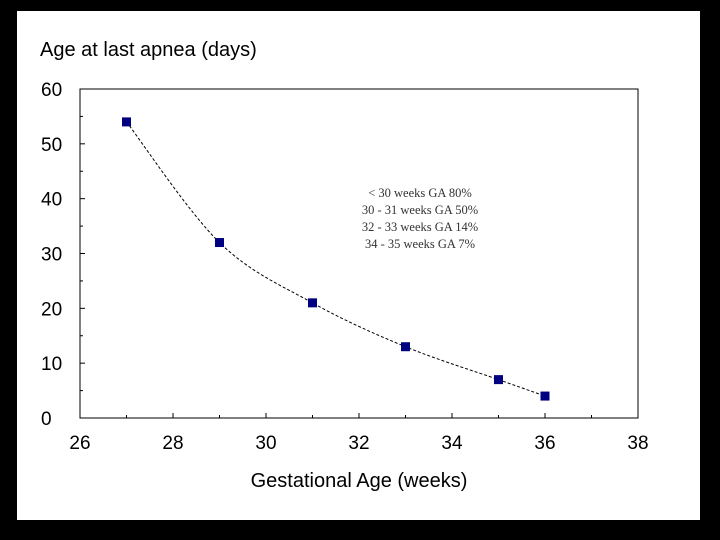  What do you see at coordinates (46, 419) in the screenshot?
I see `y-tick-label: 0` at bounding box center [46, 419].